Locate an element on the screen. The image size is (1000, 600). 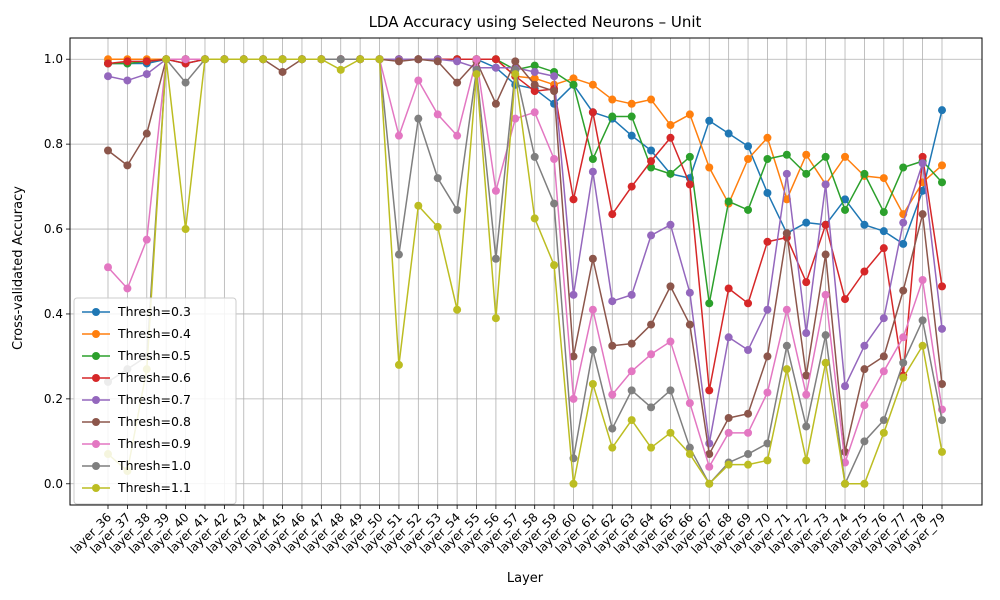
x-axis-title: Layer is located at coordinates (525, 578).